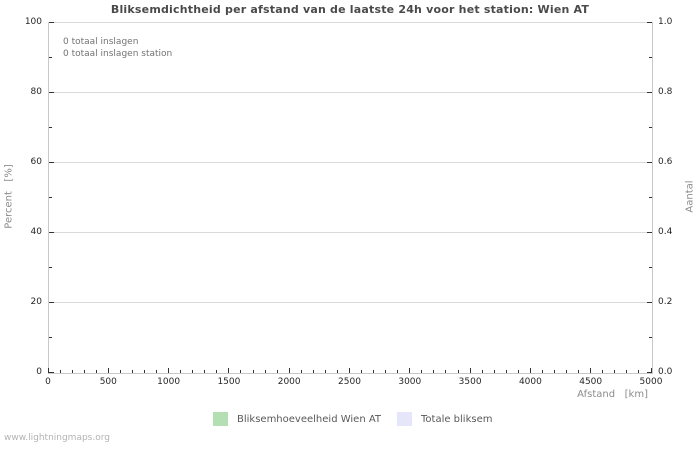 Image resolution: width=700 pixels, height=450 pixels. Describe the element at coordinates (118, 54) in the screenshot. I see `annotation-total-strikes-station: 0 totaal inslagen station` at that location.